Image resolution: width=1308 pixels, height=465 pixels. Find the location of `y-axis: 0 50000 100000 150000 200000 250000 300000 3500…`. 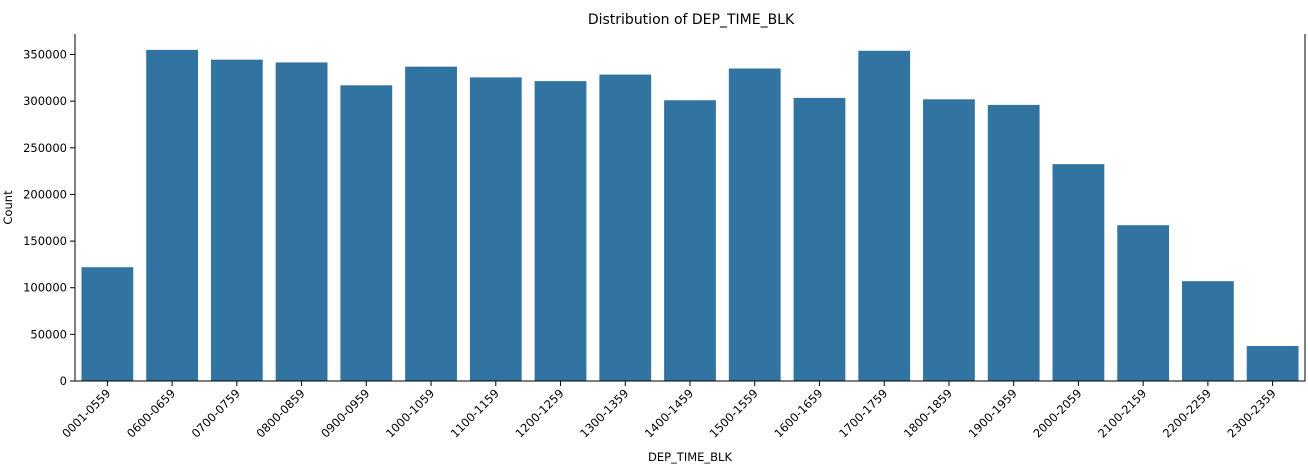

y-axis: 0 50000 100000 150000 200000 250000 300000 3500… is located at coordinates (49, 218).